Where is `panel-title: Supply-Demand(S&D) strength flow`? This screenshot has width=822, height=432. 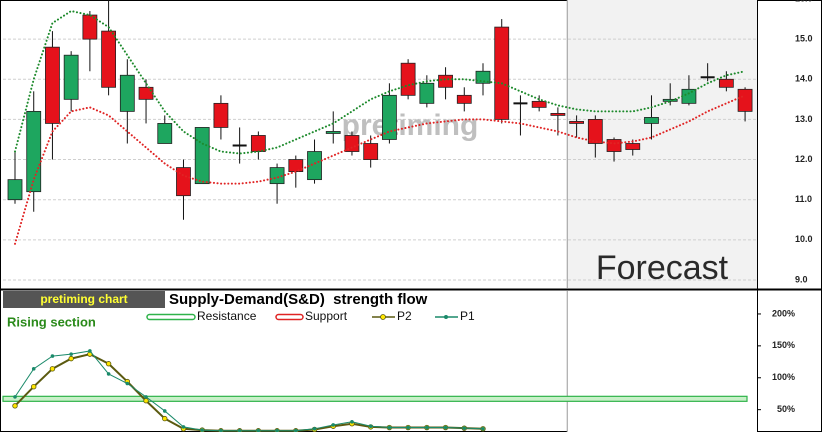 panel-title: Supply-Demand(S&D) strength flow is located at coordinates (298, 299).